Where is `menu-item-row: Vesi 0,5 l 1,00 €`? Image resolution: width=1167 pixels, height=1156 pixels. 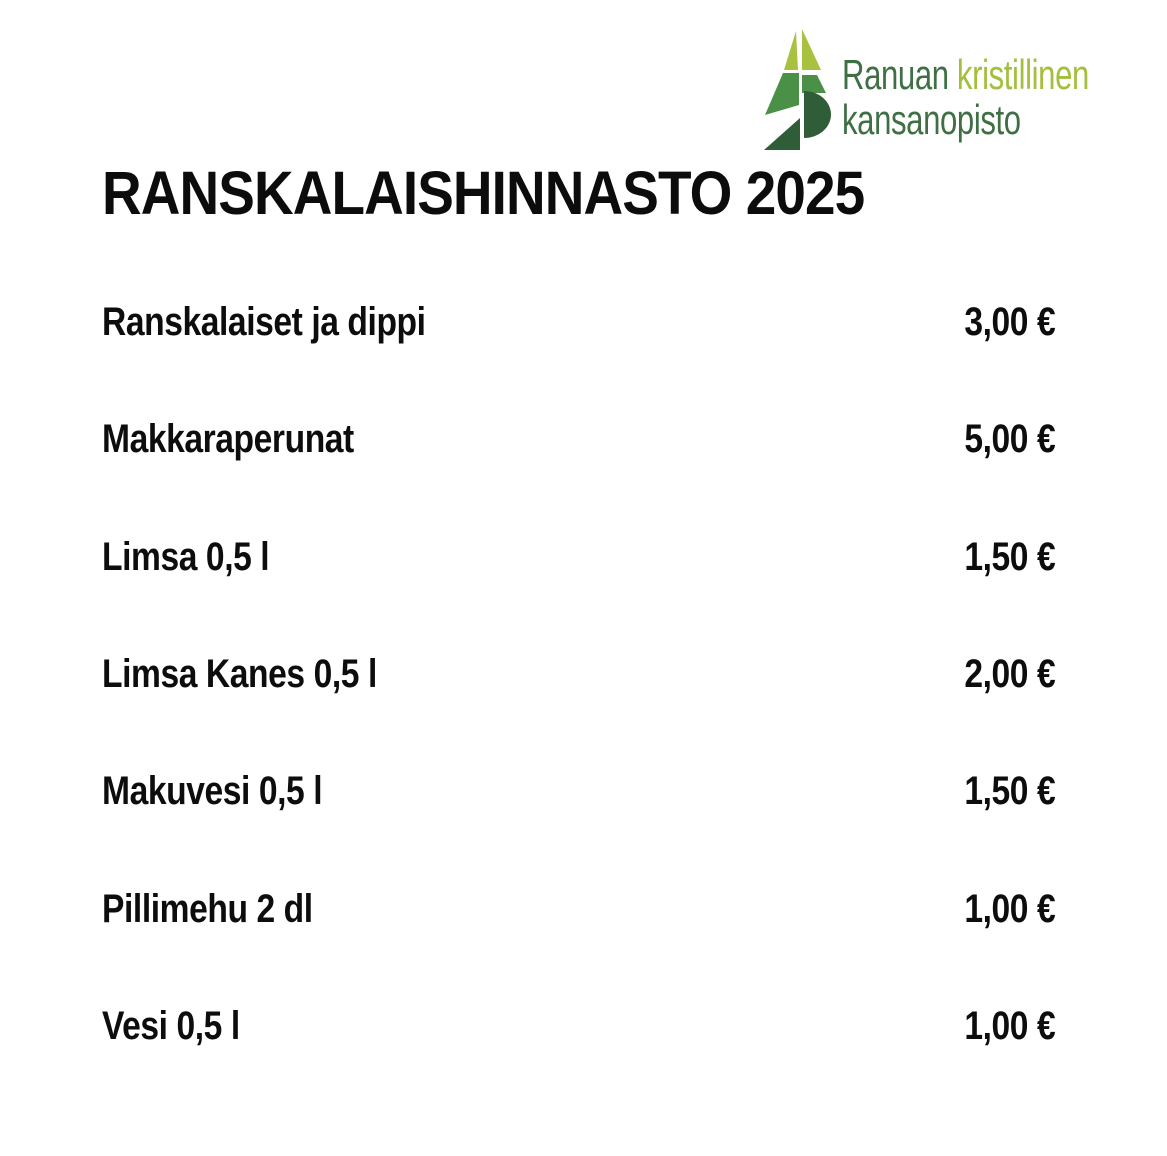
menu-item-row: Vesi 0,5 l 1,00 € is located at coordinates (578, 1026).